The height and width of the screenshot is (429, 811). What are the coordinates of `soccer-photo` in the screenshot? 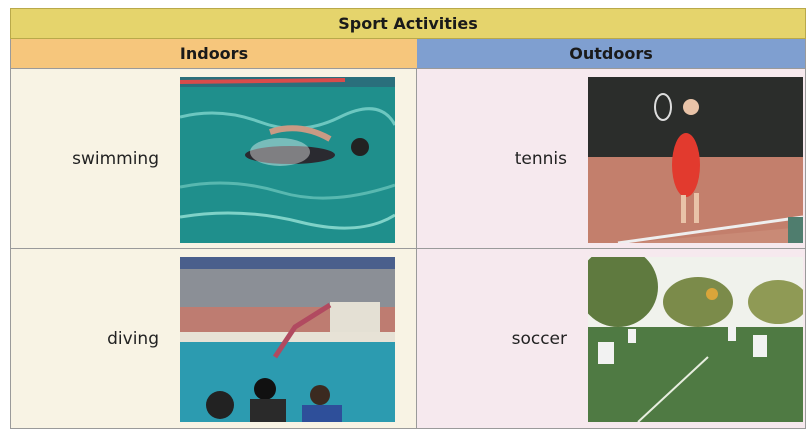 It's located at (695, 339).